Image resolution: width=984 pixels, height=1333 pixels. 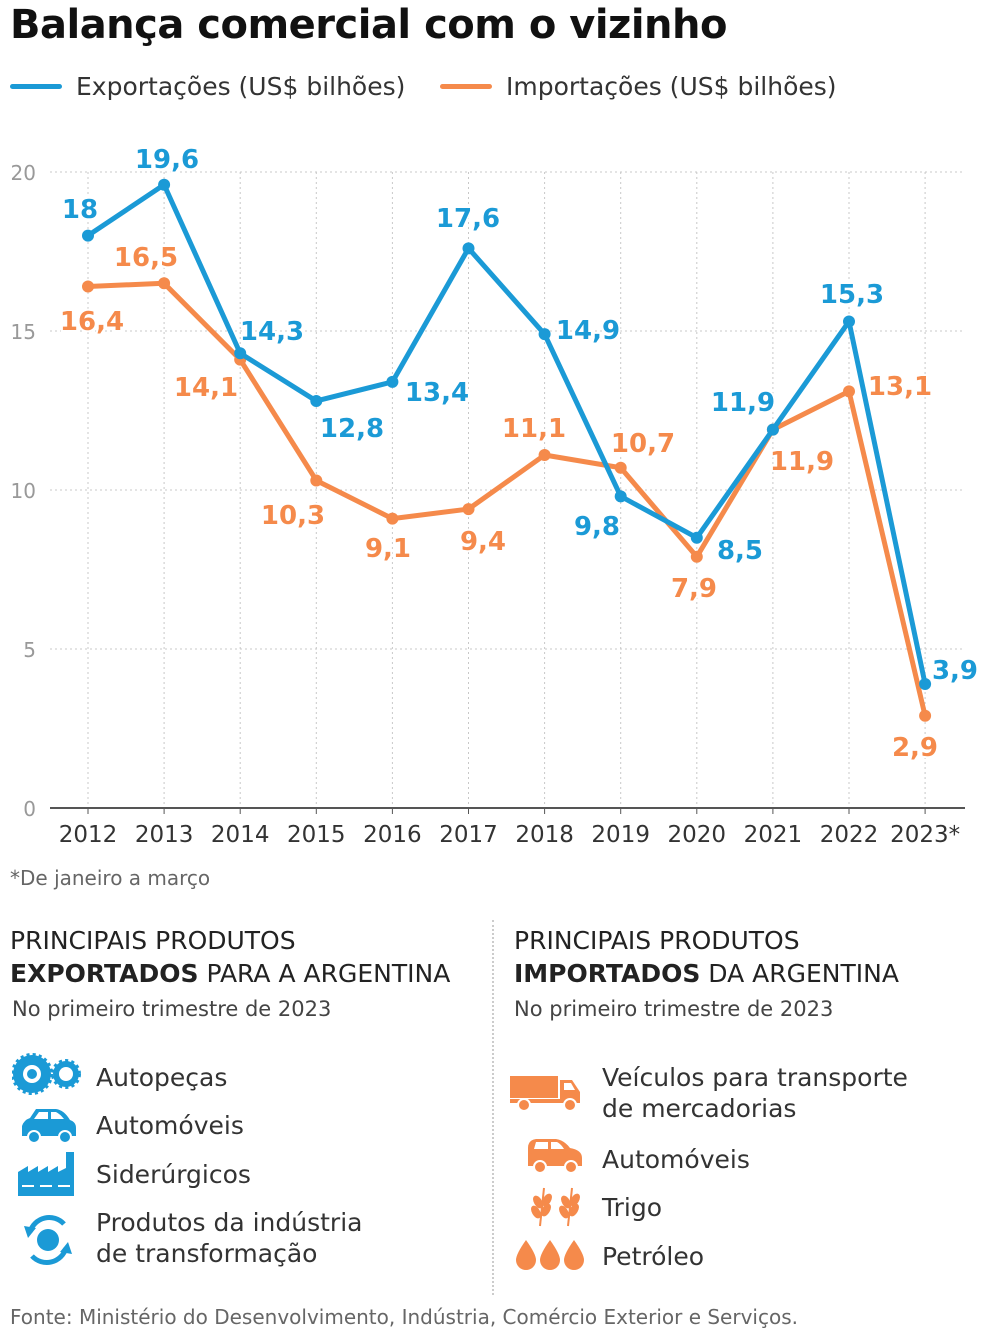 I want to click on imports-subtitle: No primeiro trimestre de 2023, so click(x=674, y=1009).